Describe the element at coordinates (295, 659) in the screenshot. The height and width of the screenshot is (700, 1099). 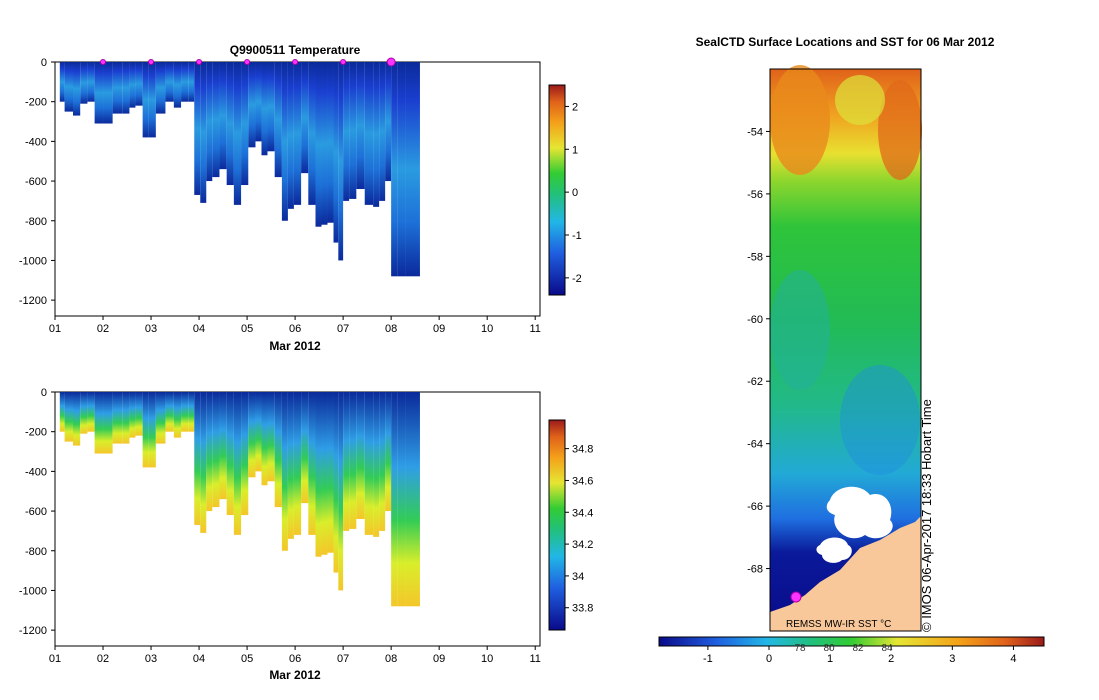
I see `x-tick-label: 06` at that location.